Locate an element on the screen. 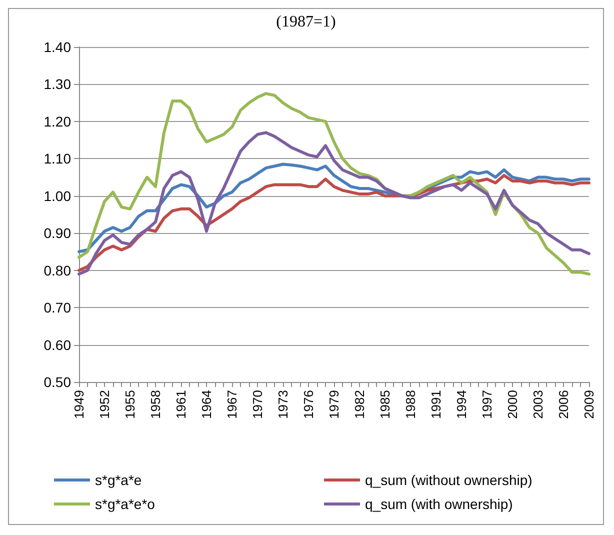  x-tick-label: 2009 is located at coordinates (589, 404).